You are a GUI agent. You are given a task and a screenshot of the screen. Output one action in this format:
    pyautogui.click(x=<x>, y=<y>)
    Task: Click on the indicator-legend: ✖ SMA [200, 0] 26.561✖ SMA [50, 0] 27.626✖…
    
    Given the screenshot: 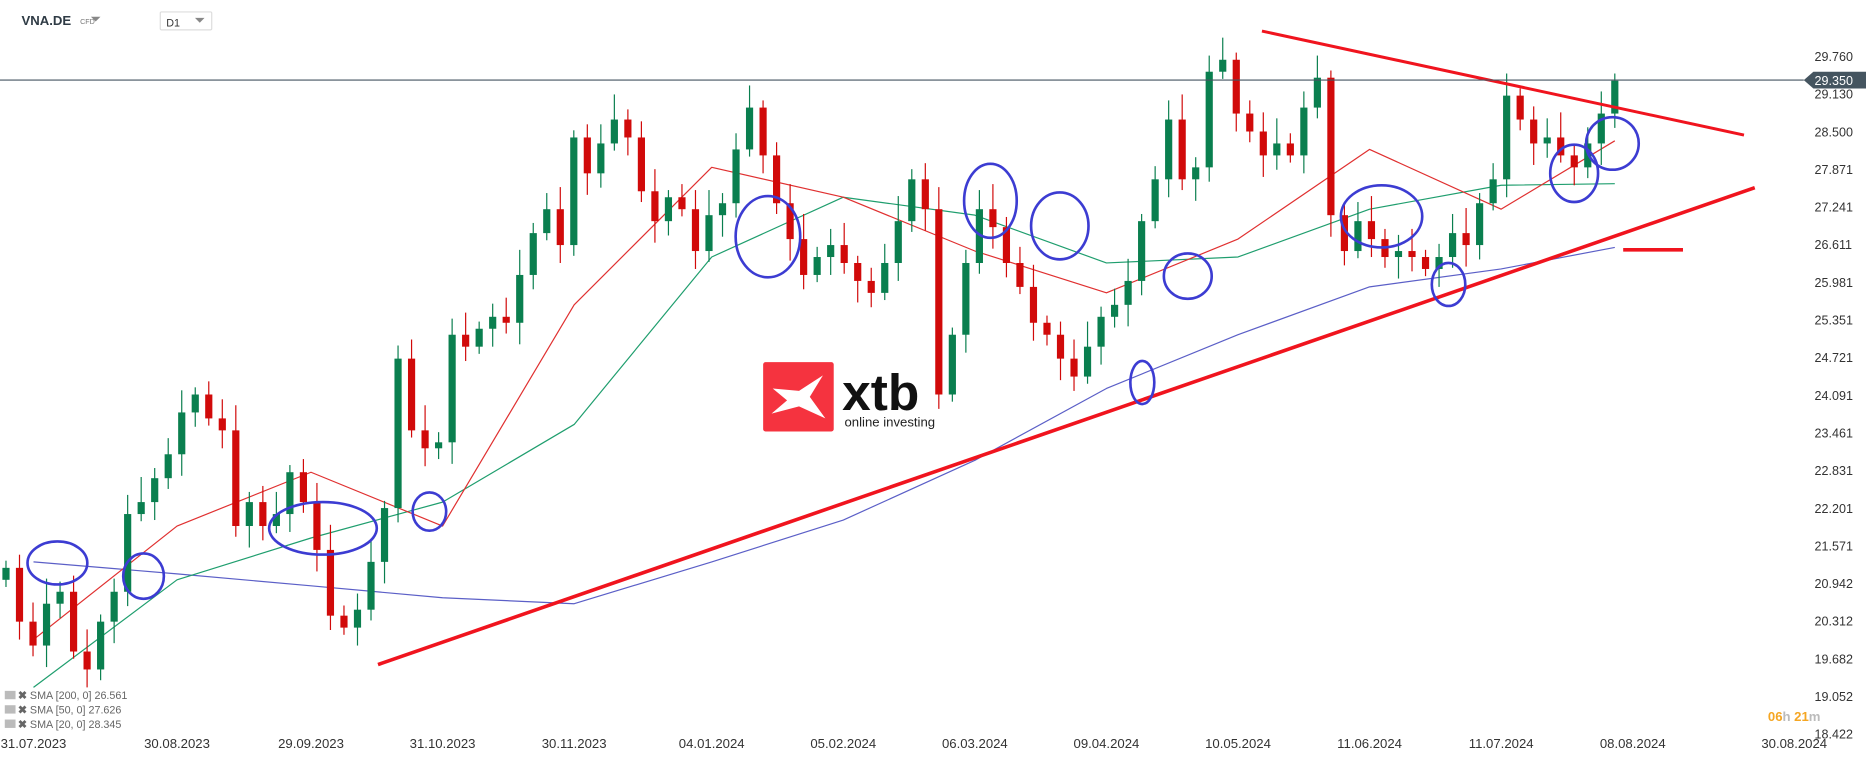 What is the action you would take?
    pyautogui.click(x=65, y=710)
    